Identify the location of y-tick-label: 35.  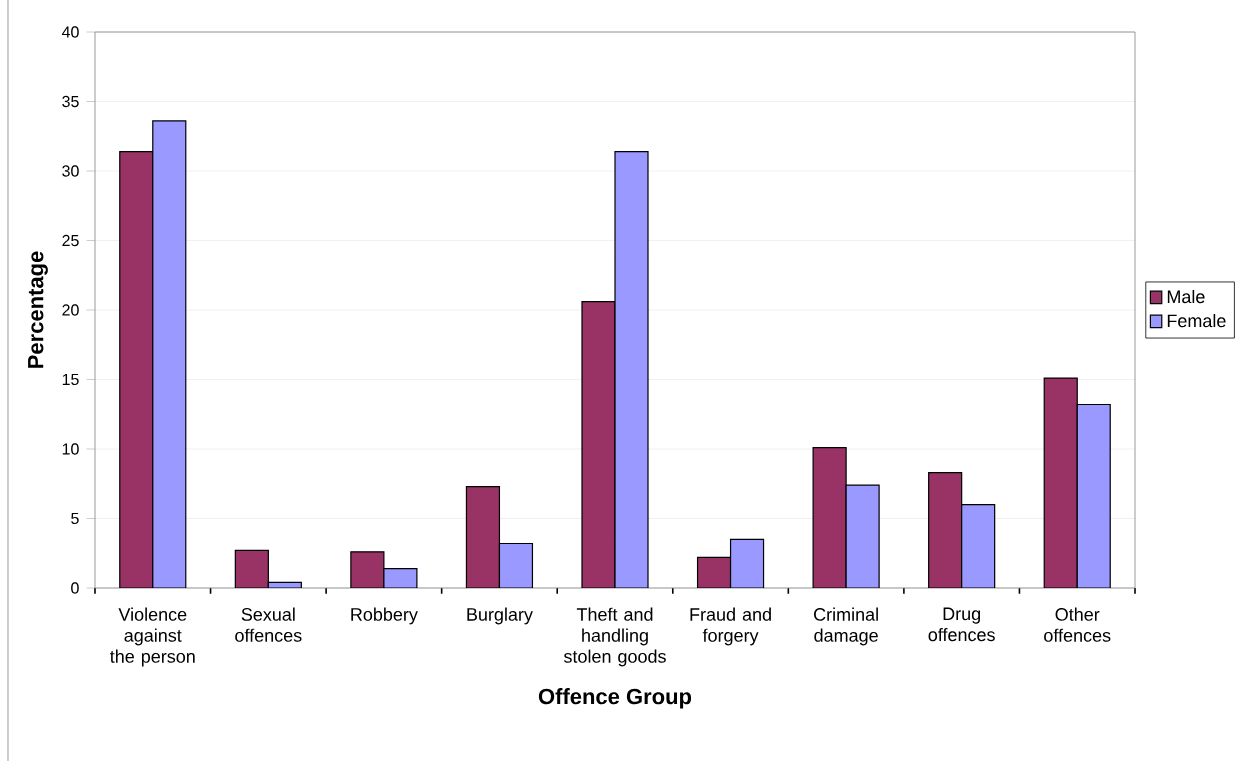
(70, 101).